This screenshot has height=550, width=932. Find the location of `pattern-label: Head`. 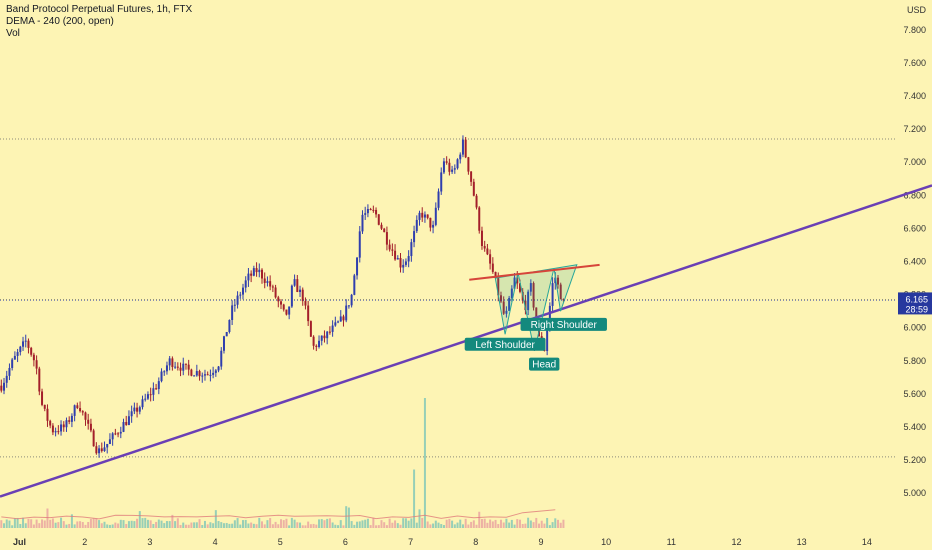

pattern-label: Head is located at coordinates (544, 364).